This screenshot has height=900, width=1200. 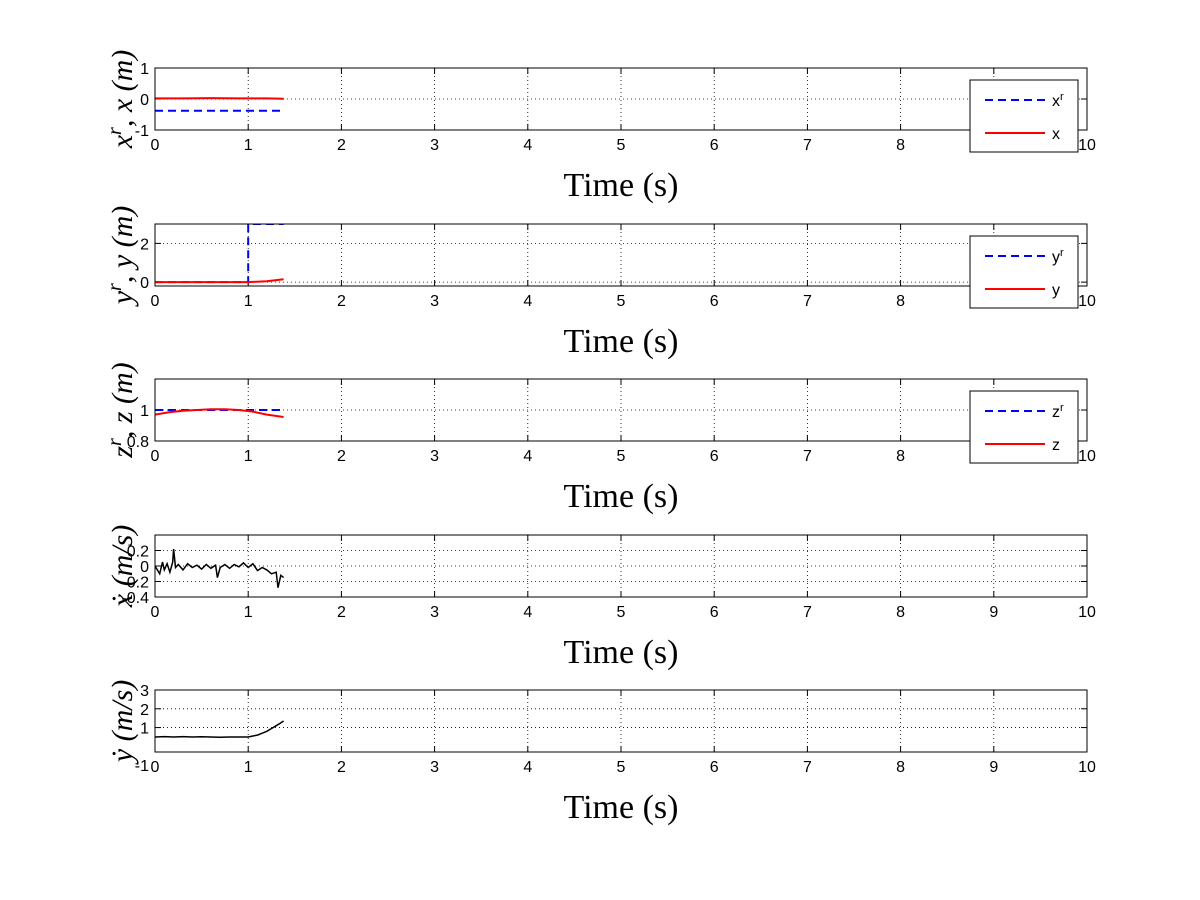 What do you see at coordinates (1056, 134) in the screenshot?
I see `legend-label: x` at bounding box center [1056, 134].